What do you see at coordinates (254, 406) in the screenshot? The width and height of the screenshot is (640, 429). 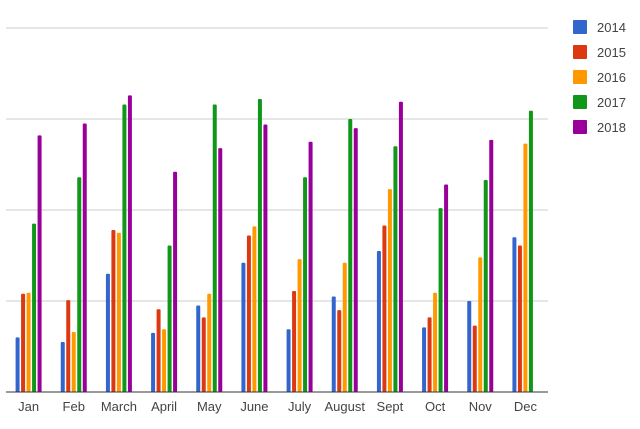 I see `x-tick-label: June` at bounding box center [254, 406].